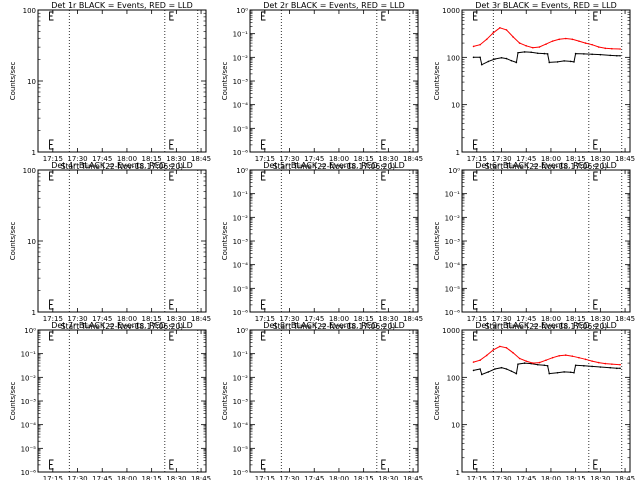 Image resolution: width=640 pixels, height=480 pixels. What do you see at coordinates (122, 325) in the screenshot?
I see `chart-7-title: Det 7r BLACK = Events, RED = LLD` at bounding box center [122, 325].